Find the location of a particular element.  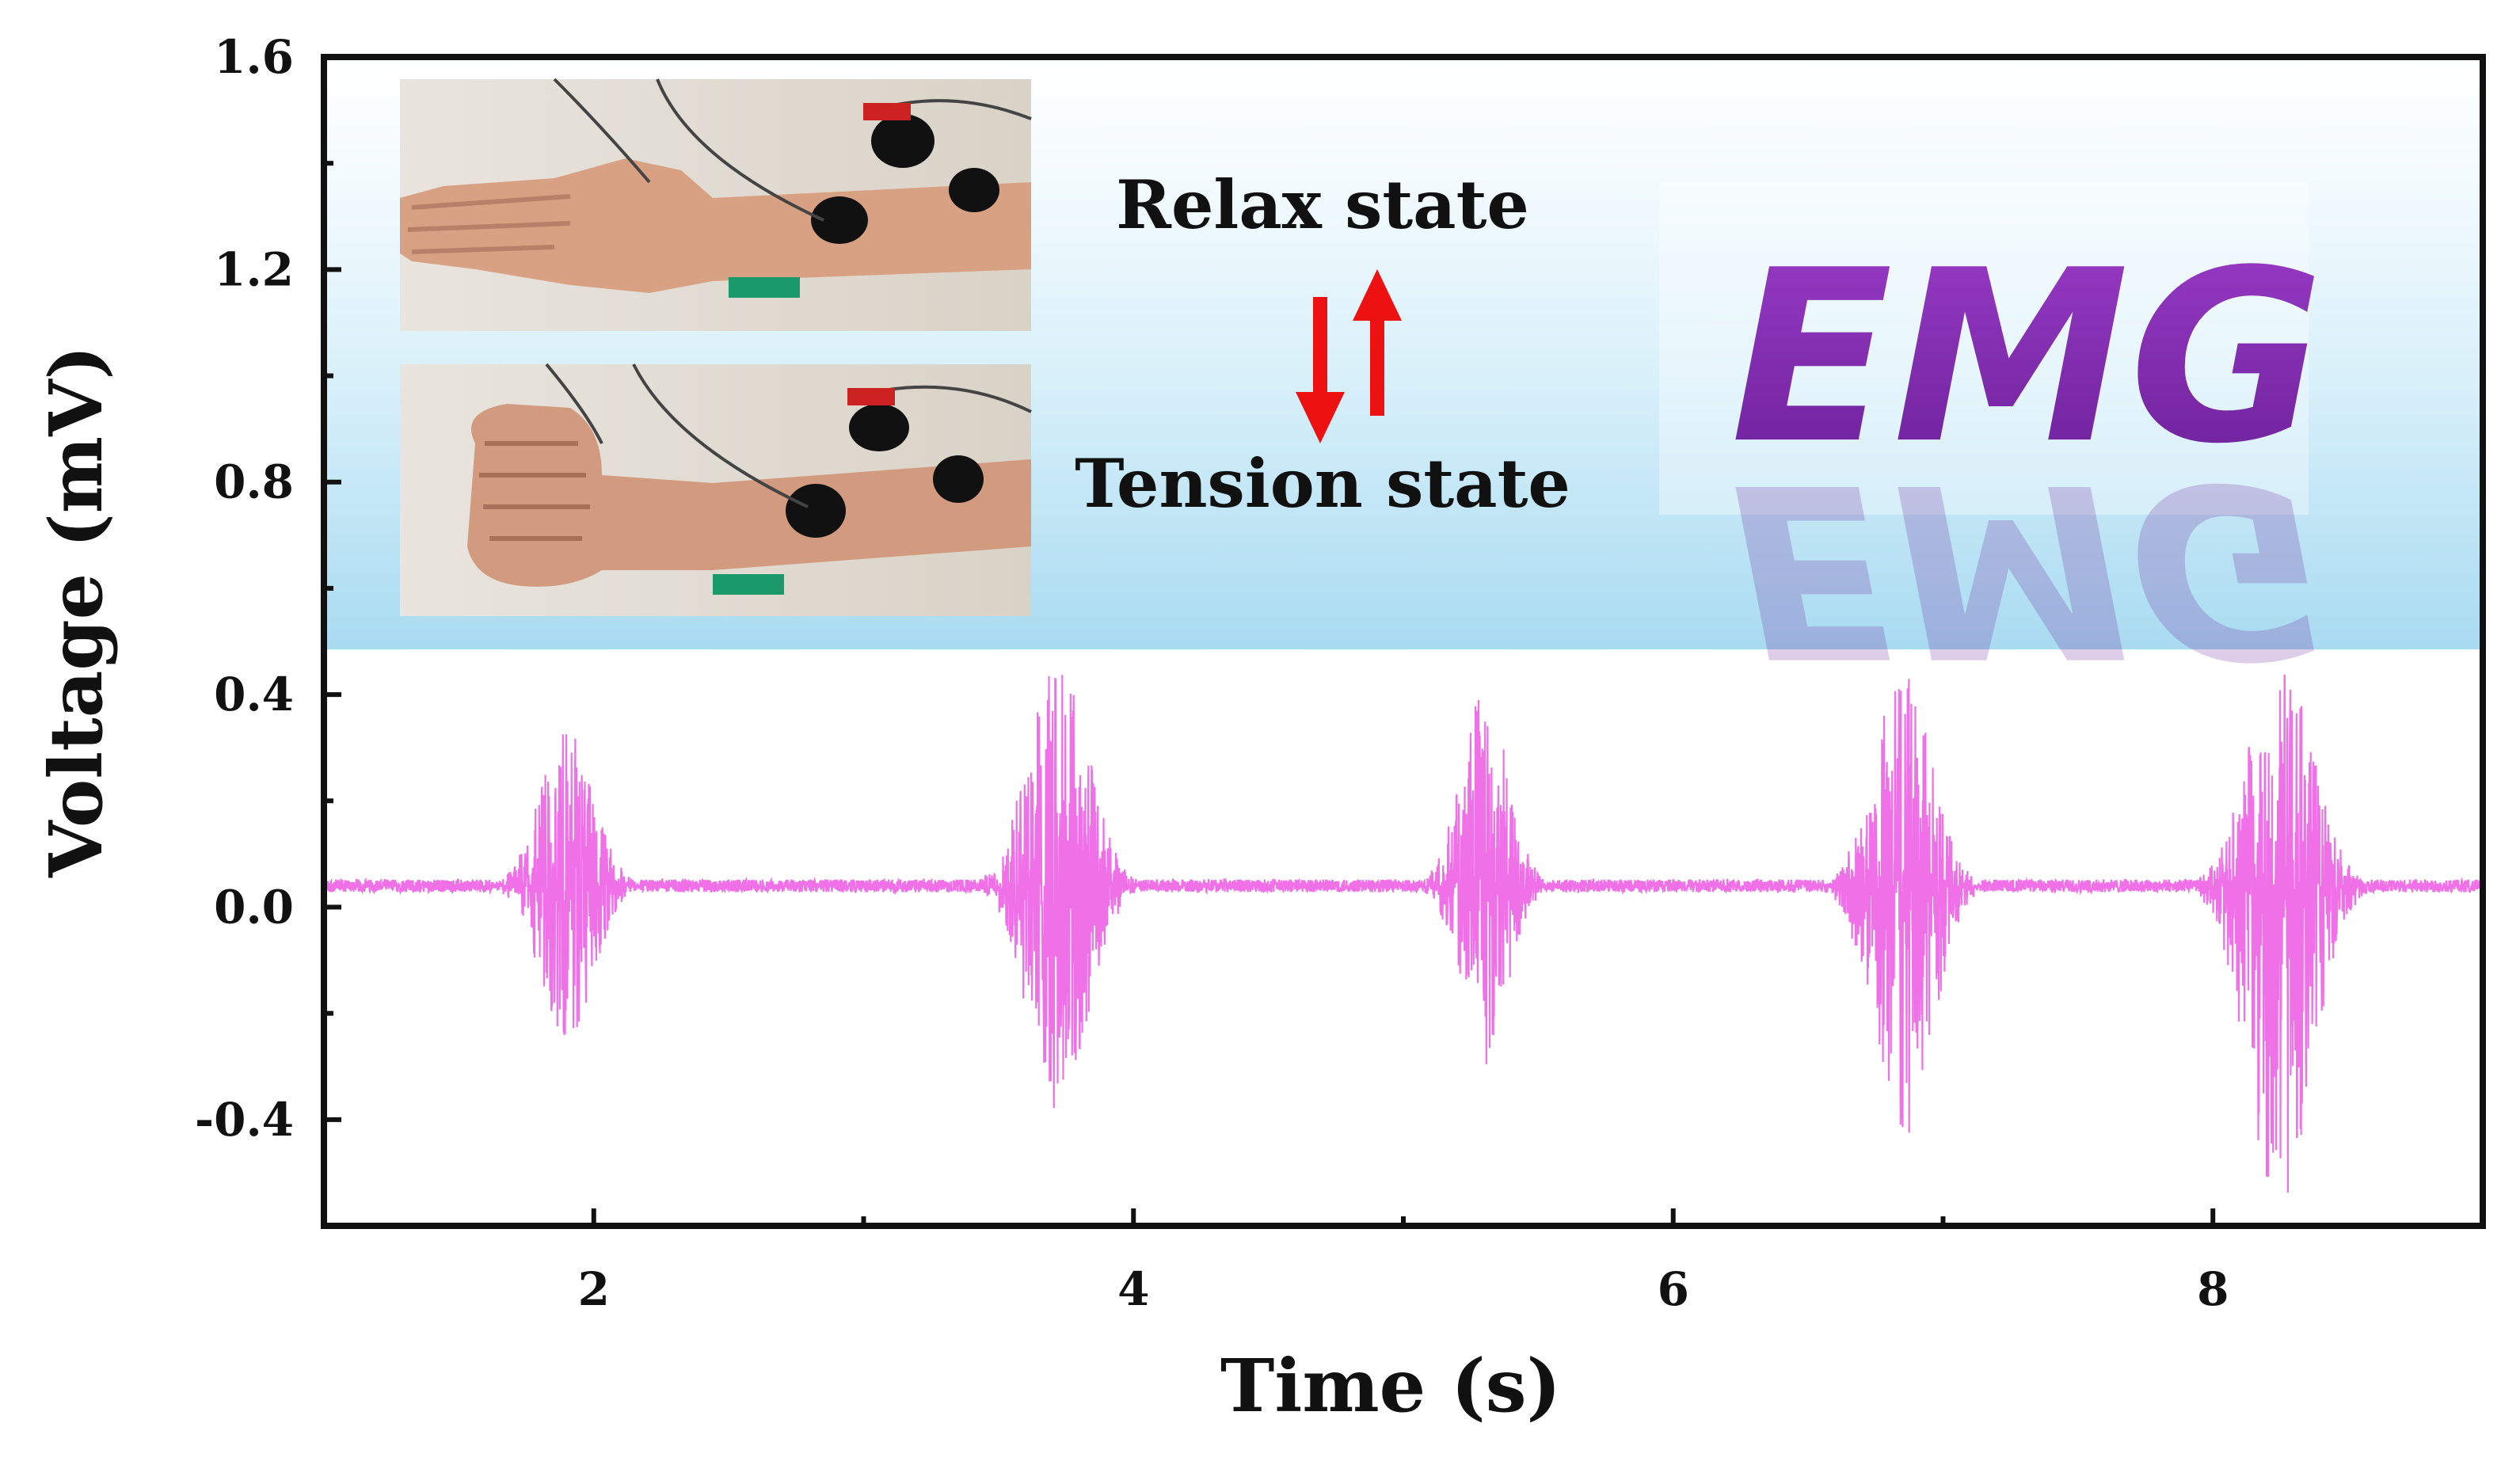

y-tick-label: 1.2 is located at coordinates (254, 269).